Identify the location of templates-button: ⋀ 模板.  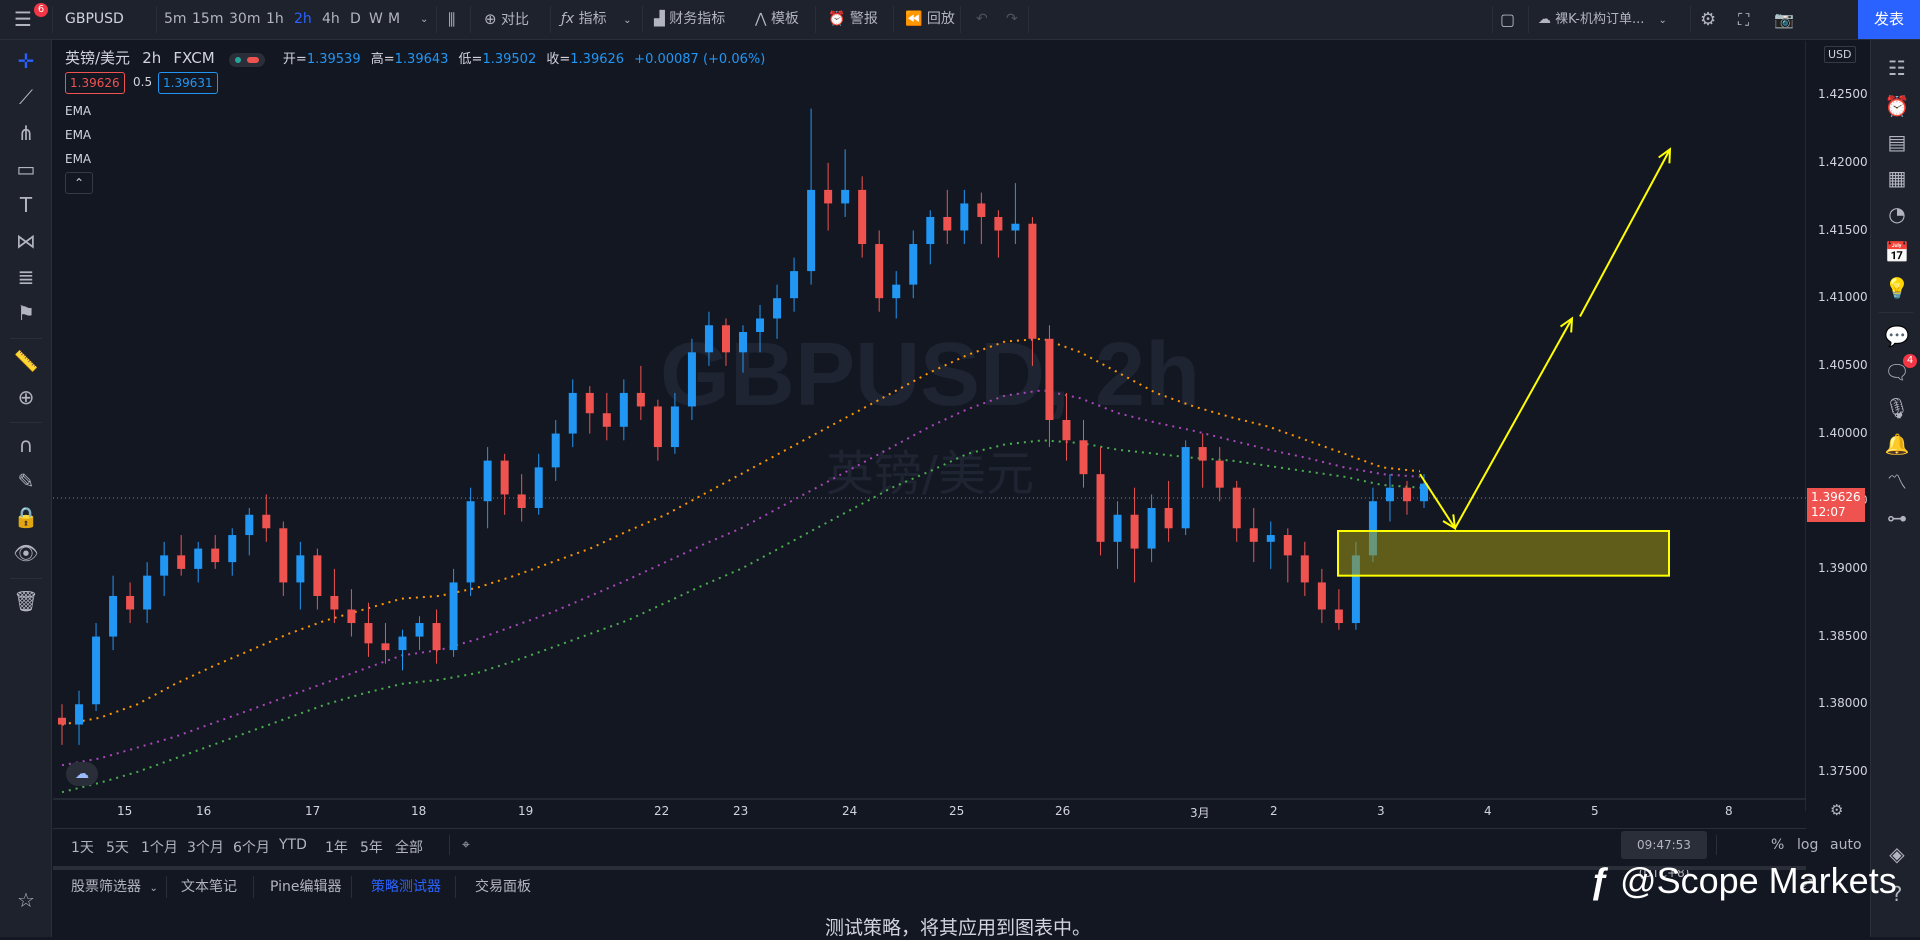
(777, 19).